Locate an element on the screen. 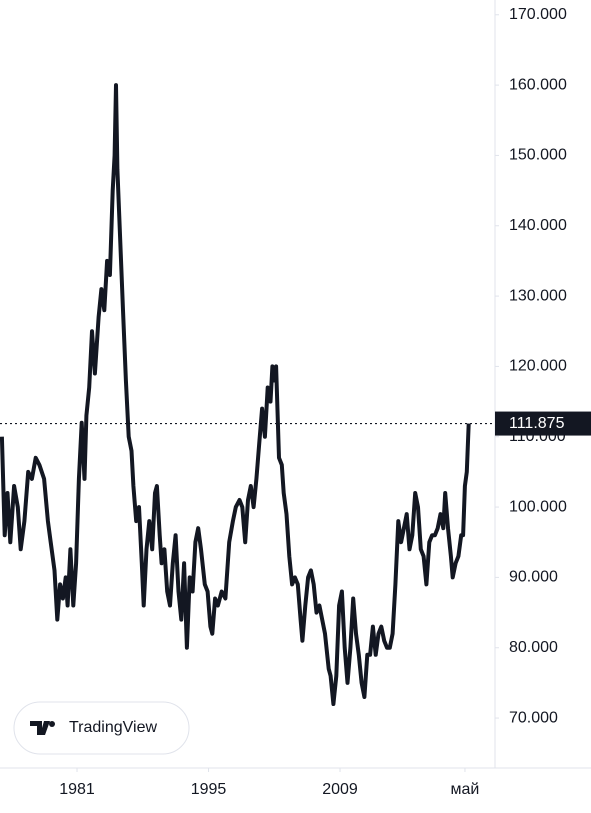  watermark-text: TradingView is located at coordinates (113, 727).